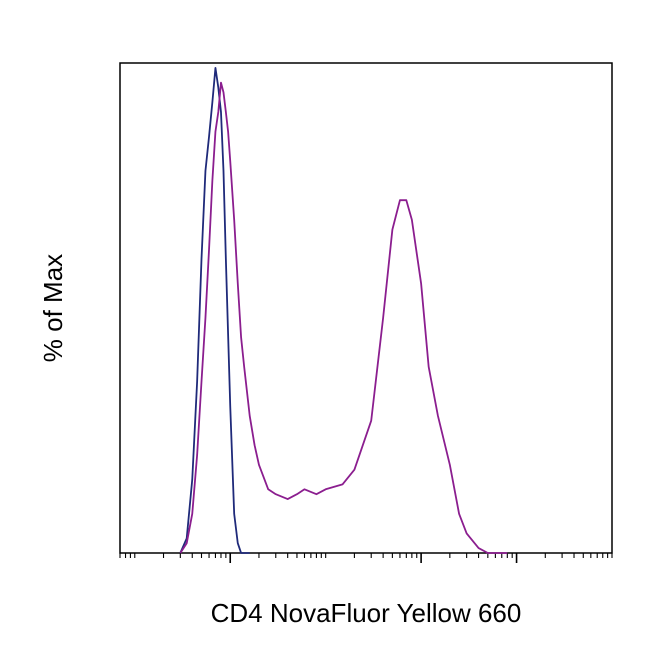 This screenshot has width=650, height=662. Describe the element at coordinates (53, 308) in the screenshot. I see `y-axis-label: % of Max` at that location.